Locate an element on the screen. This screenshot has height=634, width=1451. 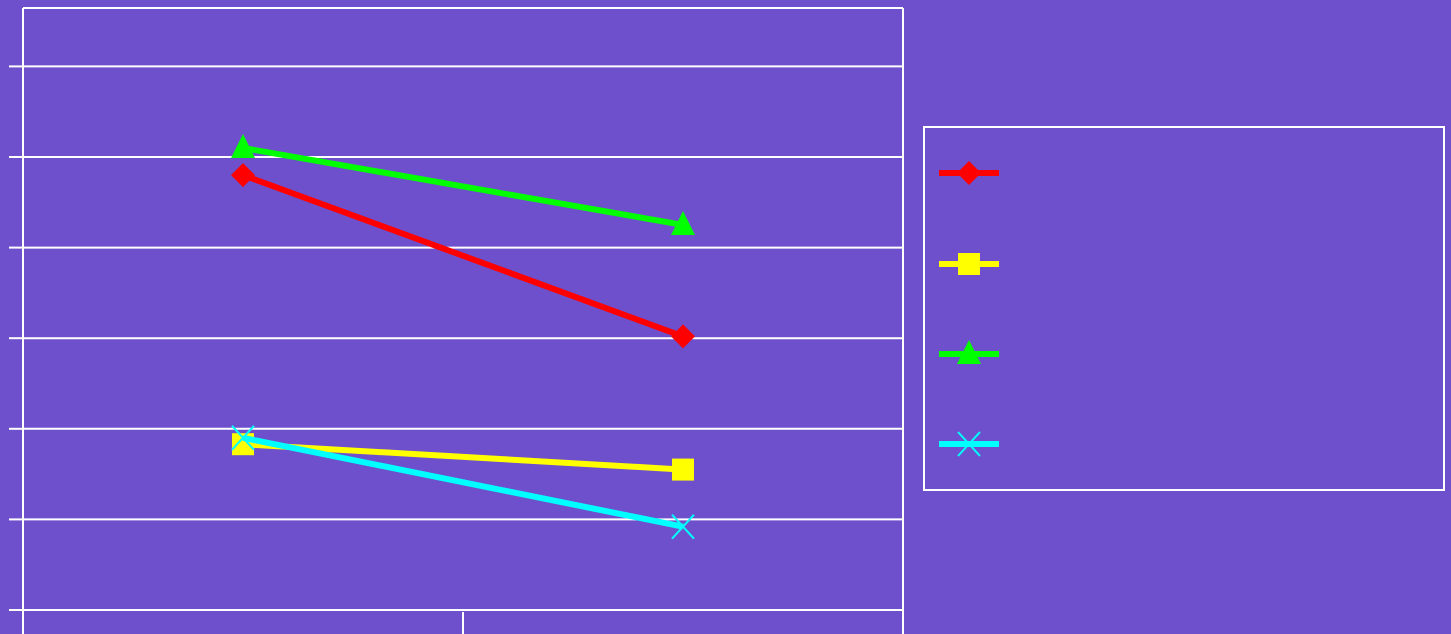
legend-marker-4-stroke-b is located at coordinates (969, 444).